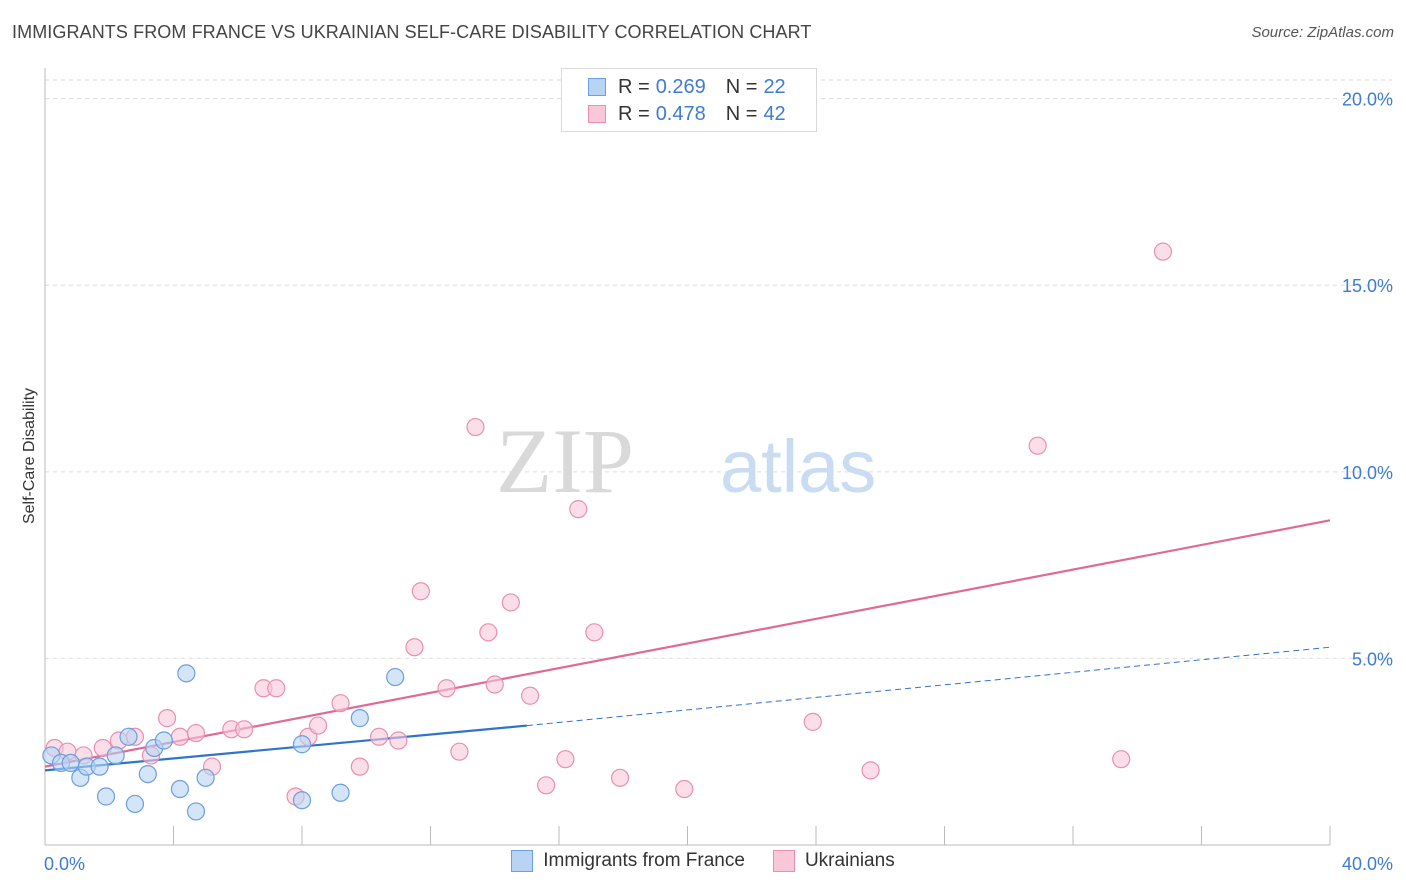 The height and width of the screenshot is (892, 1406). Describe the element at coordinates (680, 86) in the screenshot. I see `legend-r-value: 0.269` at that location.